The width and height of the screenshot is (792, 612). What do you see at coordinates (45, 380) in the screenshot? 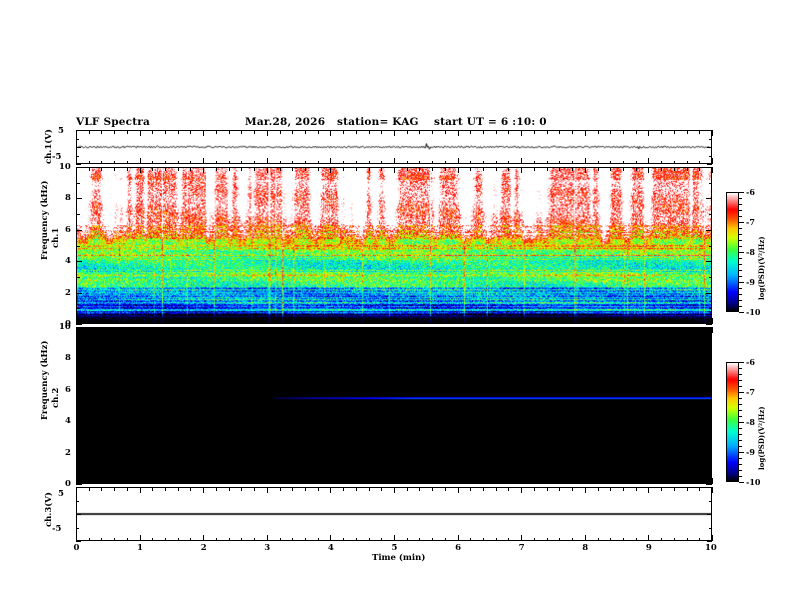
I see `ch2-spectrogram-axis-label-unit: Frequency (kHz)` at bounding box center [45, 380].